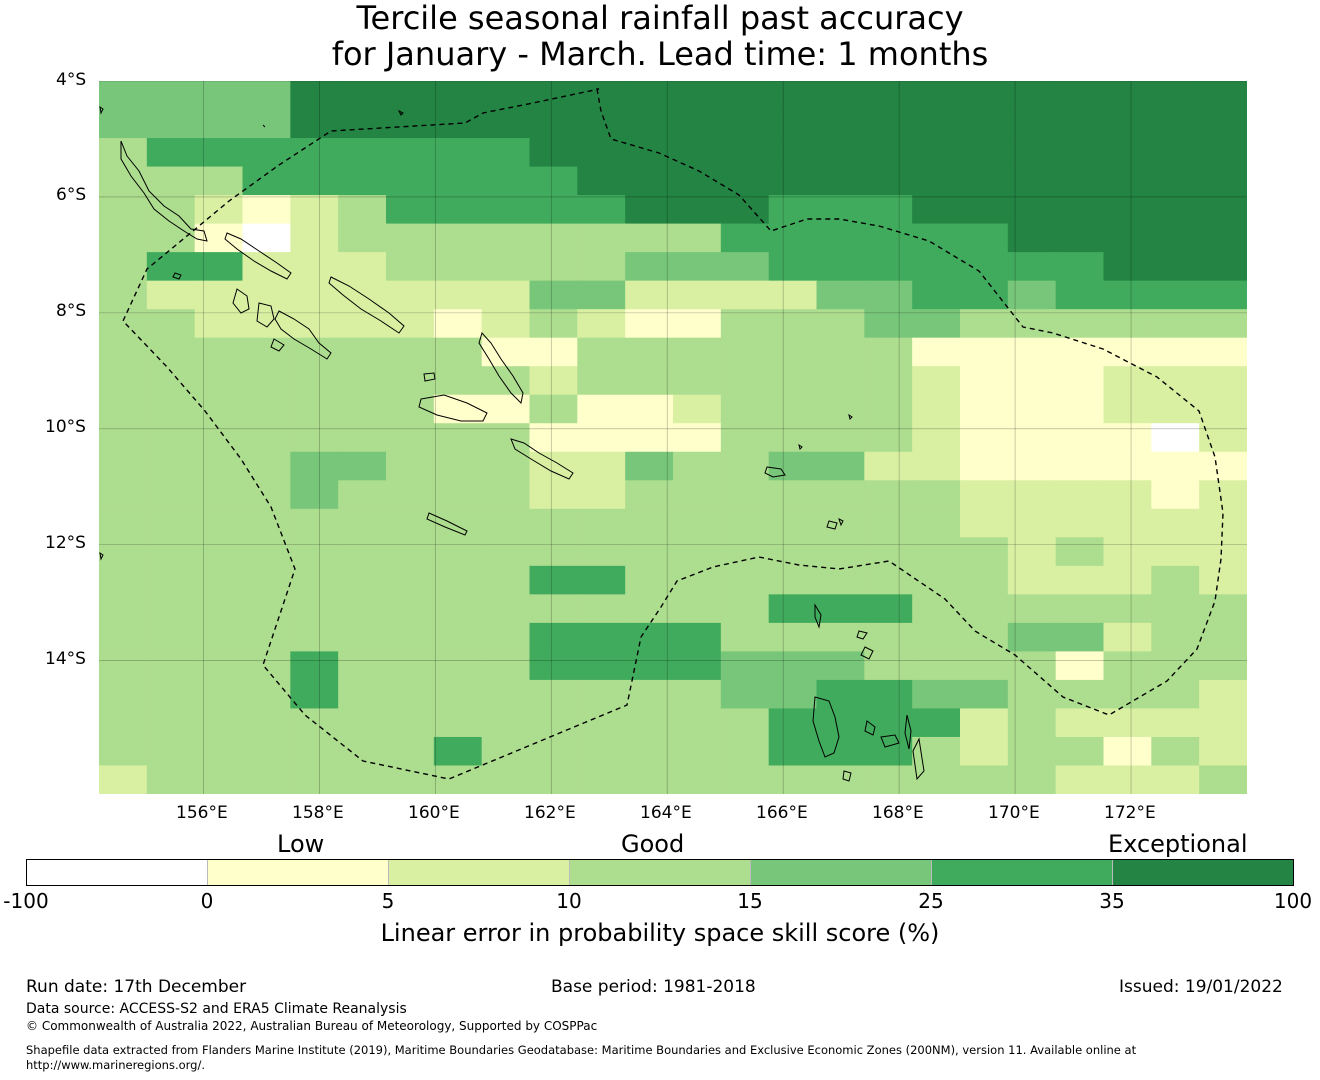 The width and height of the screenshot is (1320, 1080). I want to click on map-title-line-1: Tercile seasonal rainfall past accuracy, so click(660, 18).